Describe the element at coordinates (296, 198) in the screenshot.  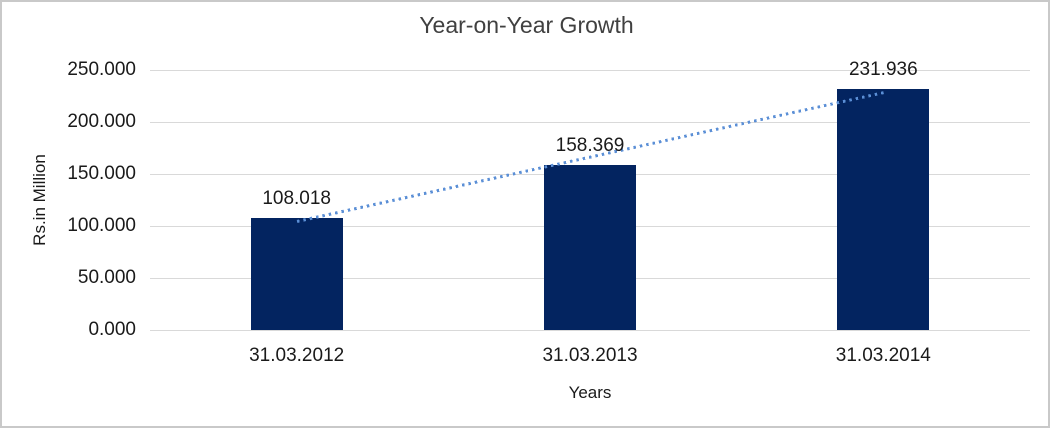
I see `bar-data-label: 108.018` at that location.